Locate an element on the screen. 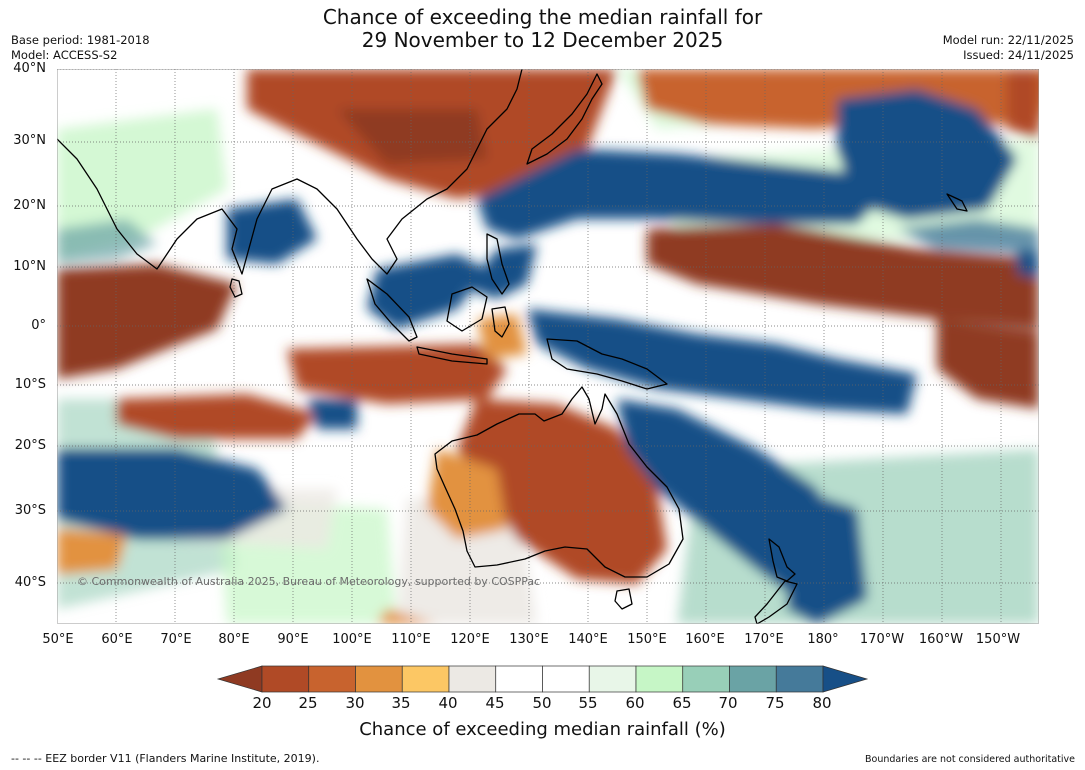  lat-label: 20°N is located at coordinates (29, 205).